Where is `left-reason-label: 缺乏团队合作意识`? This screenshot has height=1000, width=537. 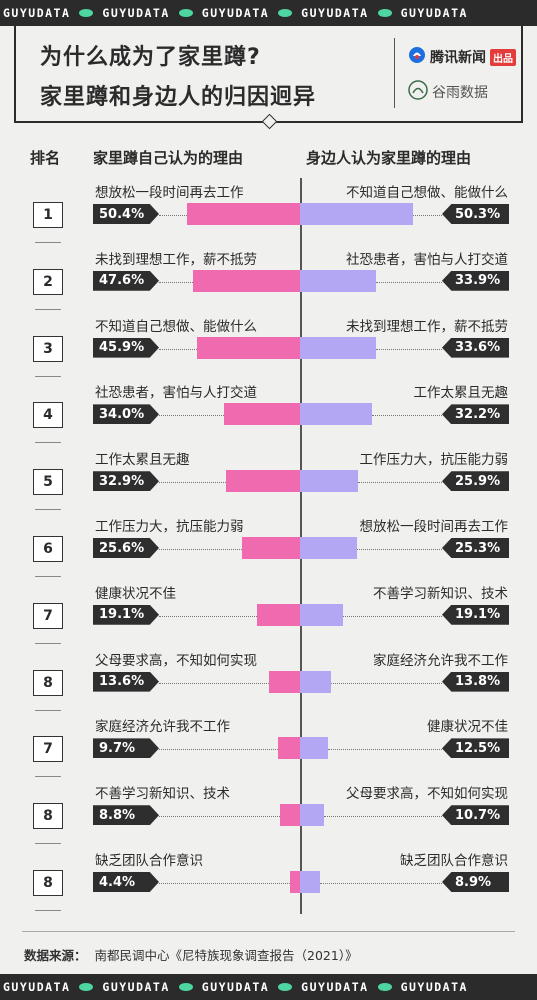 left-reason-label: 缺乏团队合作意识 is located at coordinates (149, 861).